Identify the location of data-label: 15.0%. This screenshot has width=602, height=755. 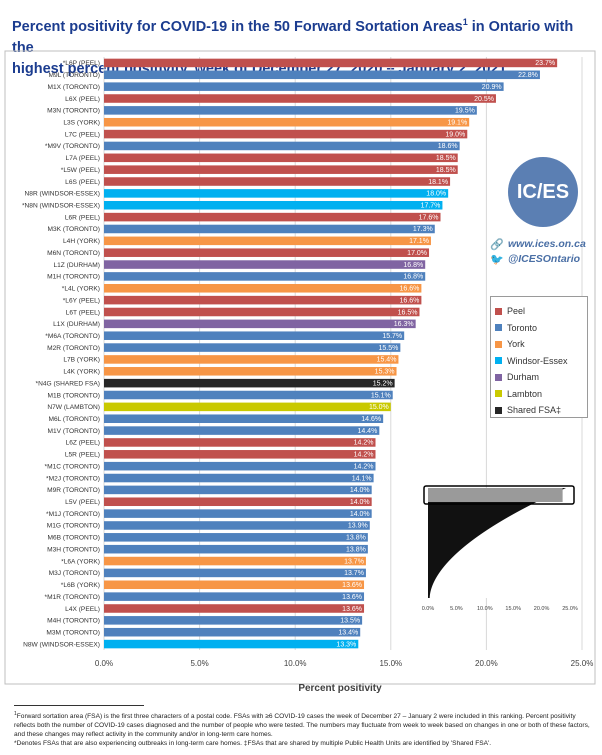
(379, 407).